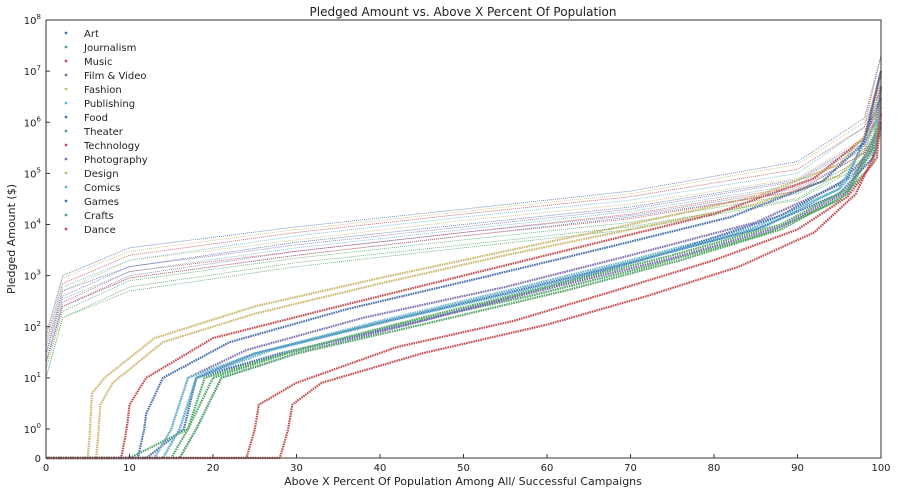 The width and height of the screenshot is (898, 493). I want to click on y-tick-label: 0, so click(38, 459).